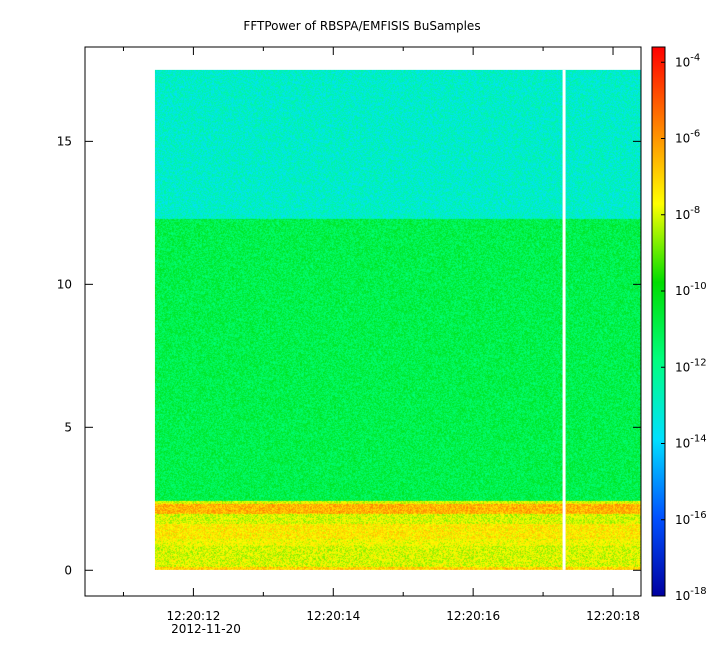 Image resolution: width=724 pixels, height=656 pixels. I want to click on colorbar: 10⁻⁴ 10⁻⁶ 10⁻⁸ 10⁻¹⁰ 10⁻¹² 10⁻¹⁴ 10⁻¹⁶ 10⁻¹⁸, so click(679, 324).